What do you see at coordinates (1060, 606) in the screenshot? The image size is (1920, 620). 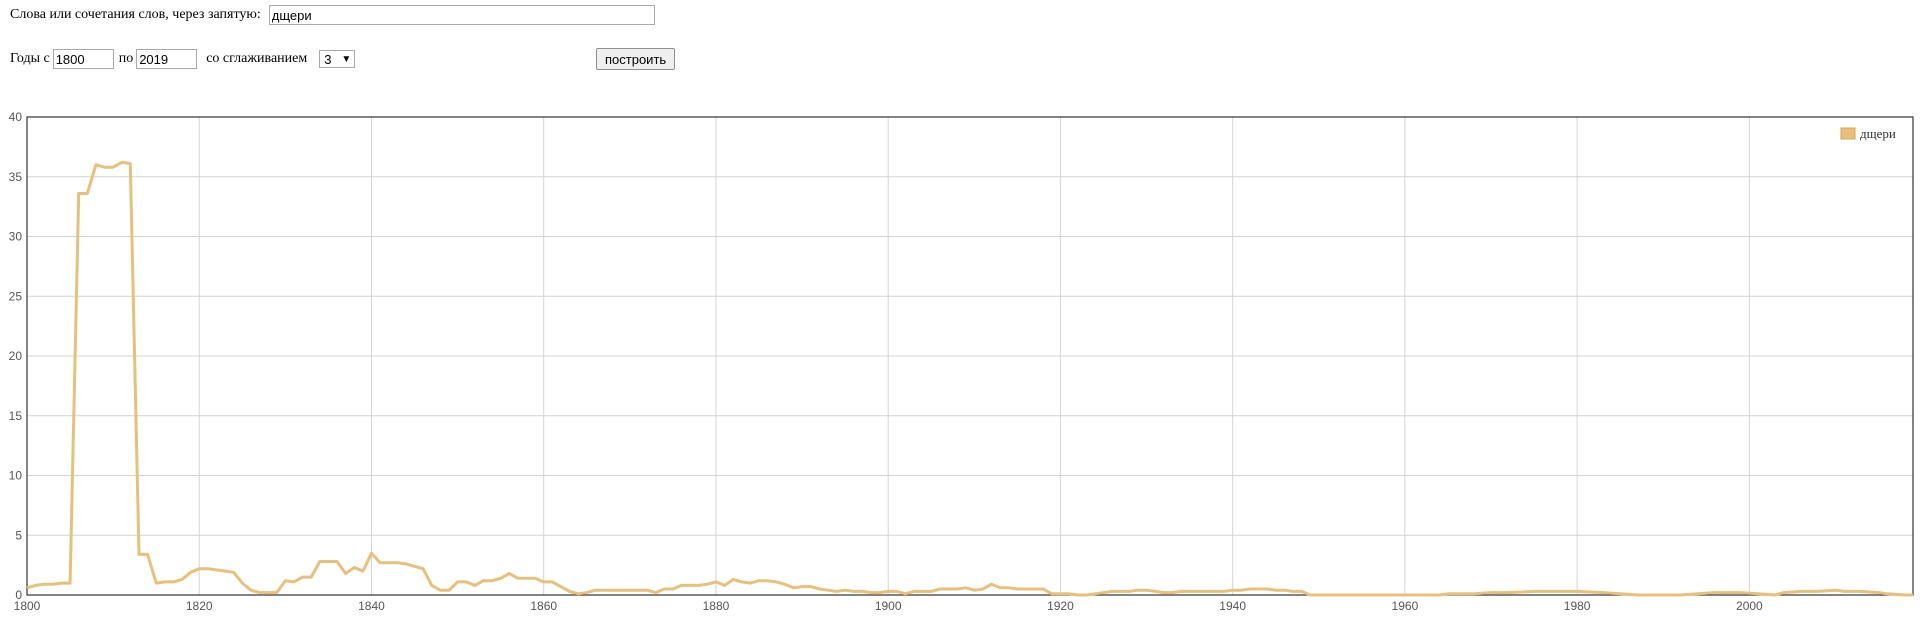 I see `x-tick-label: 1920` at bounding box center [1060, 606].